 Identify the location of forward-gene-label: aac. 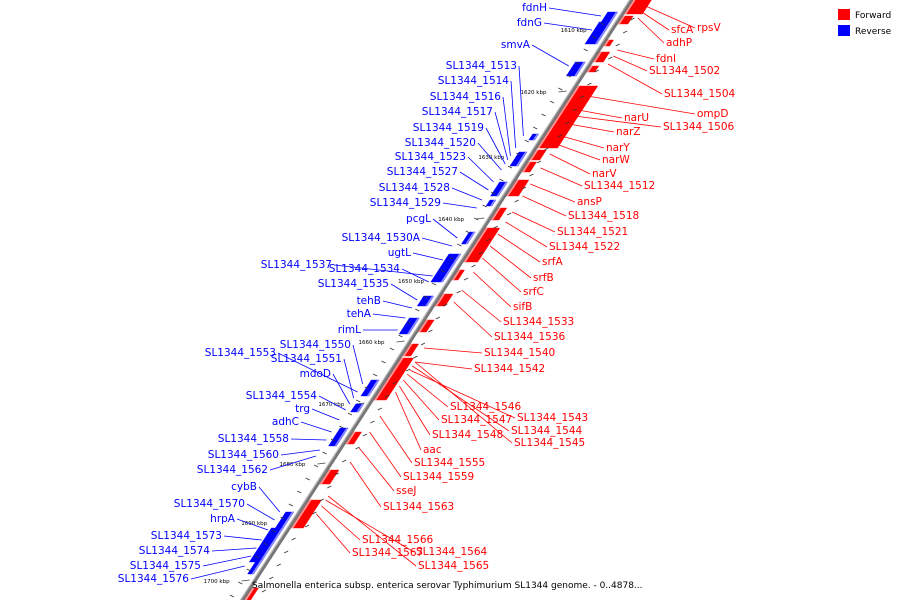
(432, 450).